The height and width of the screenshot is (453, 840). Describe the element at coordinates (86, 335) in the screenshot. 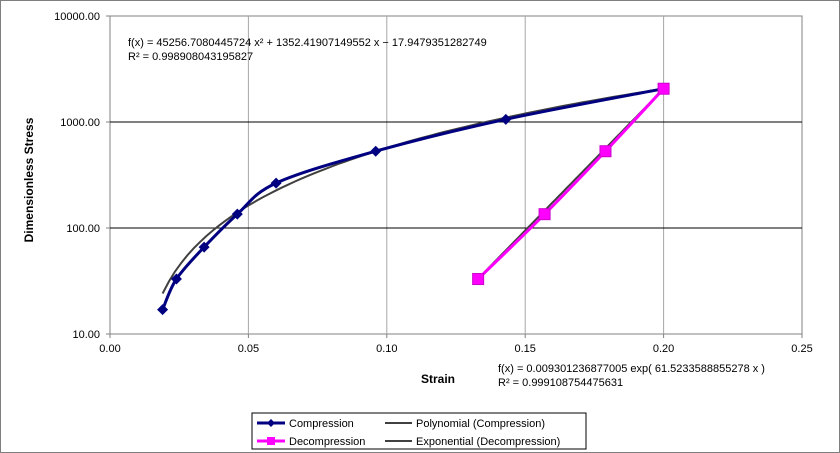

I see `y-tick-label: 10.00` at that location.